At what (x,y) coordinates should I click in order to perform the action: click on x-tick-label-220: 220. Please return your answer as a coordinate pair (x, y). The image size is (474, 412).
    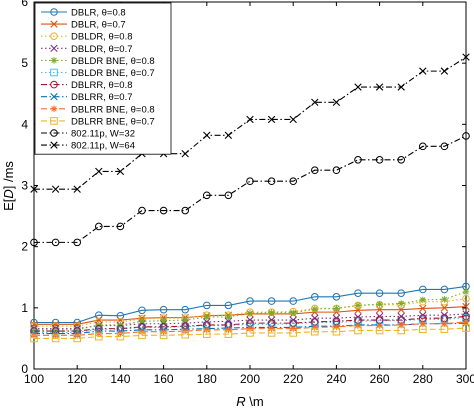
    Looking at the image, I should click on (293, 379).